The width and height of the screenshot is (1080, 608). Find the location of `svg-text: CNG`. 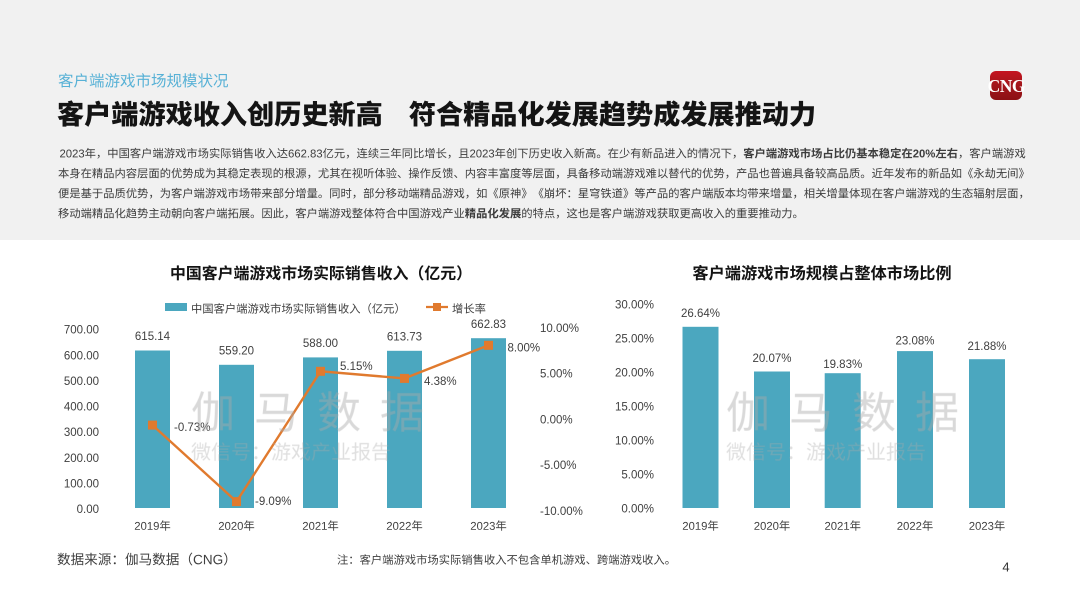

svg-text: CNG is located at coordinates (1007, 86).